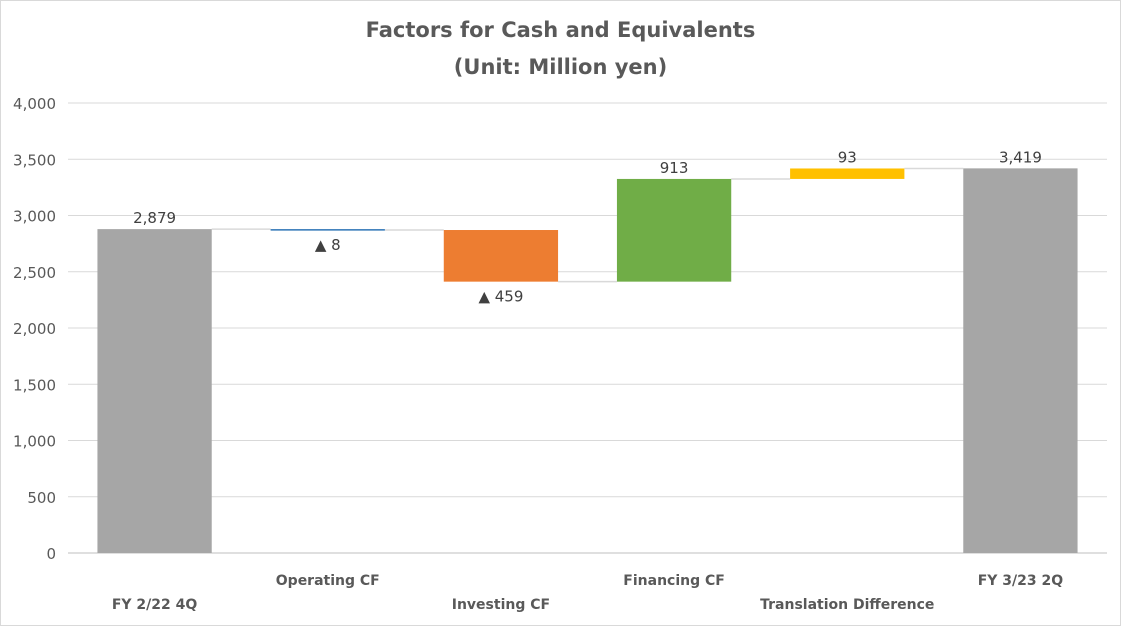 The width and height of the screenshot is (1121, 626). Describe the element at coordinates (1020, 361) in the screenshot. I see `bar-fy-3-23-2q` at that location.